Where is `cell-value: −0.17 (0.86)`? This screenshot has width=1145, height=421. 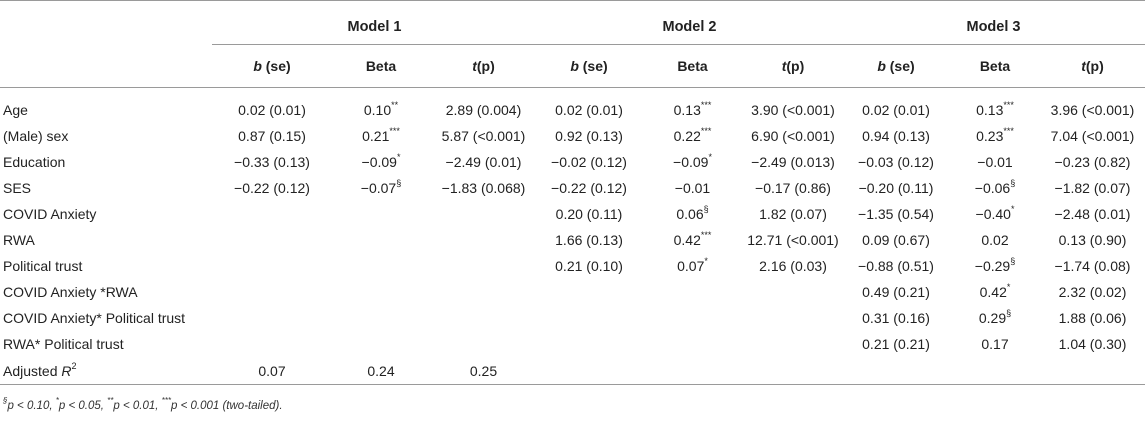
cell-value: −0.17 (0.86) is located at coordinates (793, 188).